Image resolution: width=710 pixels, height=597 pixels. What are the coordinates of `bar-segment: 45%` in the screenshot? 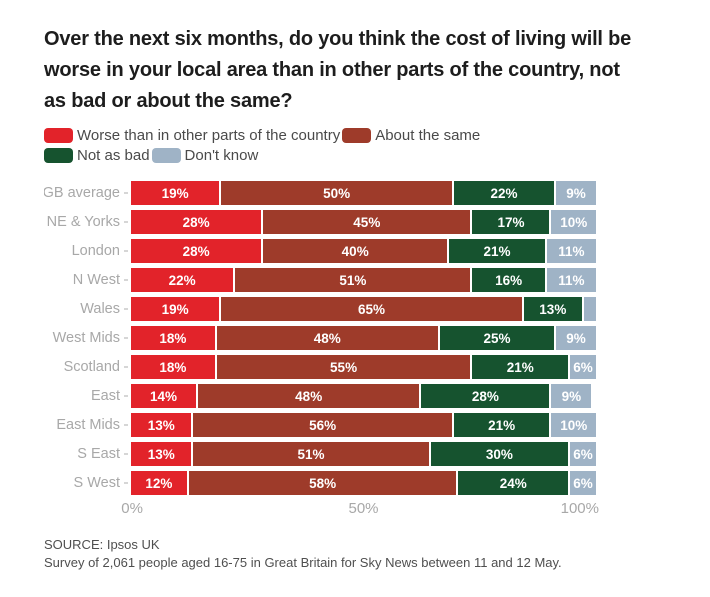 It's located at (366, 222).